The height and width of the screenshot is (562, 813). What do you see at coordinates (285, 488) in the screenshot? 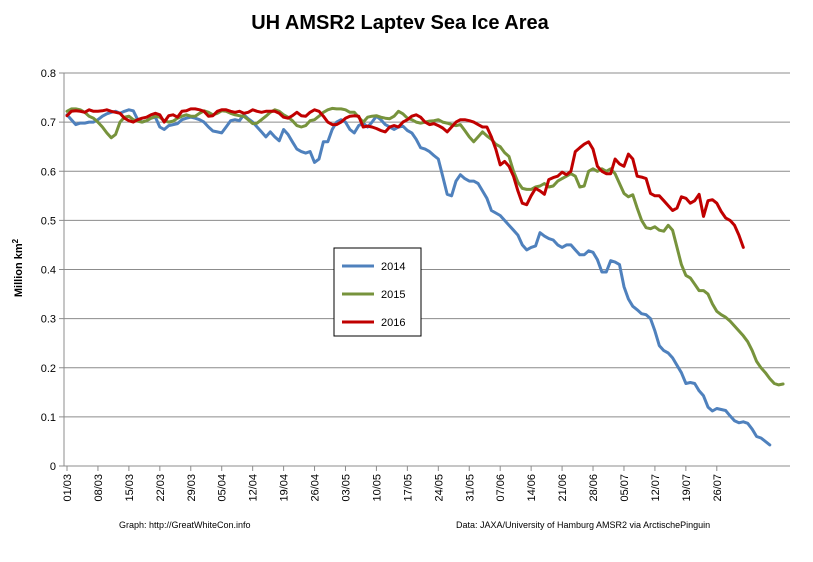
I see `x-tick-label: 19/04` at bounding box center [285, 488].